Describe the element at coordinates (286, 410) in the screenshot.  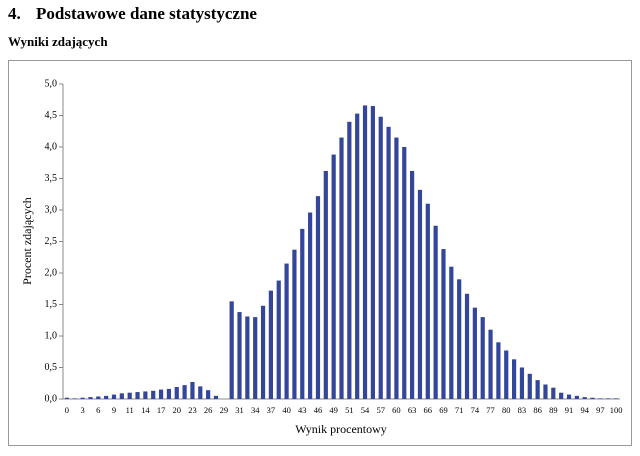
I see `x-tick-label: 40` at that location.